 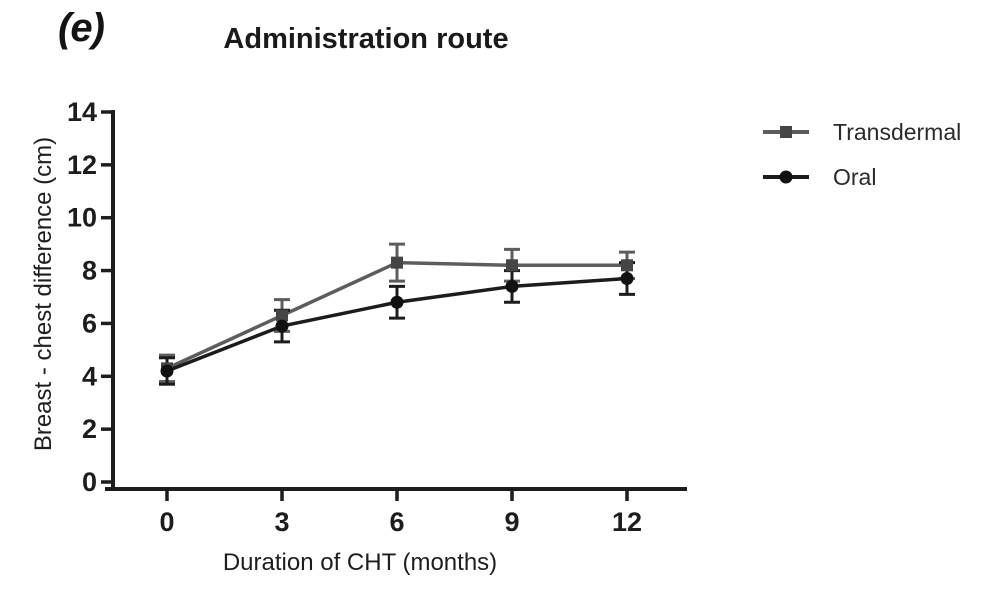 I want to click on x-tick-label: 12, so click(x=627, y=522).